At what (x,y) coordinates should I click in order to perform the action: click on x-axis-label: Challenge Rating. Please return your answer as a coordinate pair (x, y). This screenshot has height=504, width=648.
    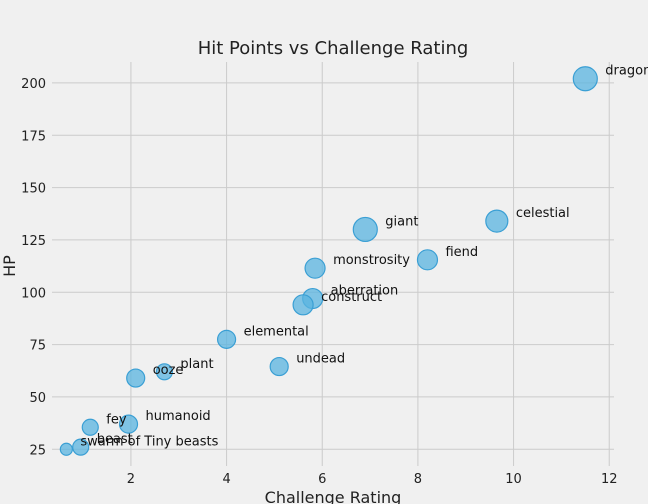
    Looking at the image, I should click on (333, 496).